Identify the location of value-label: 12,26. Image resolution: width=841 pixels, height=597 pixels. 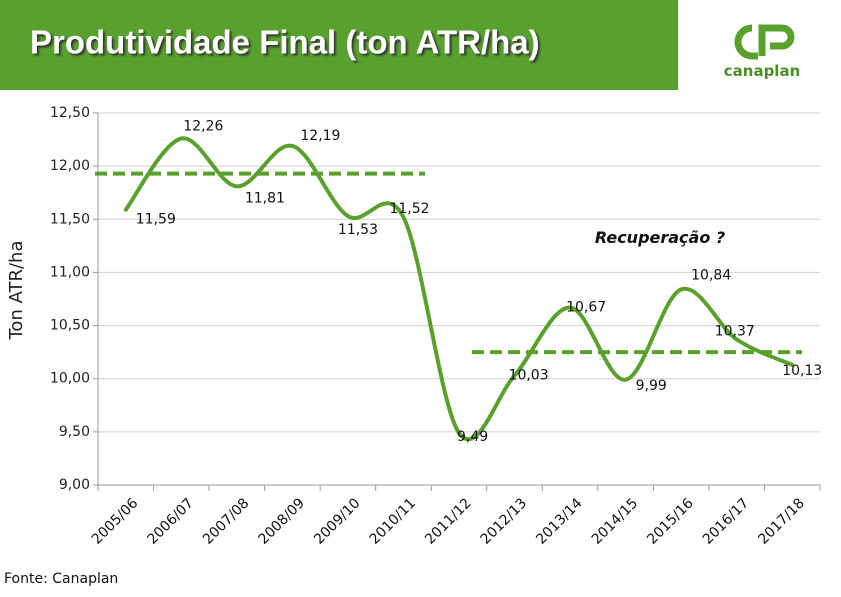
(203, 127).